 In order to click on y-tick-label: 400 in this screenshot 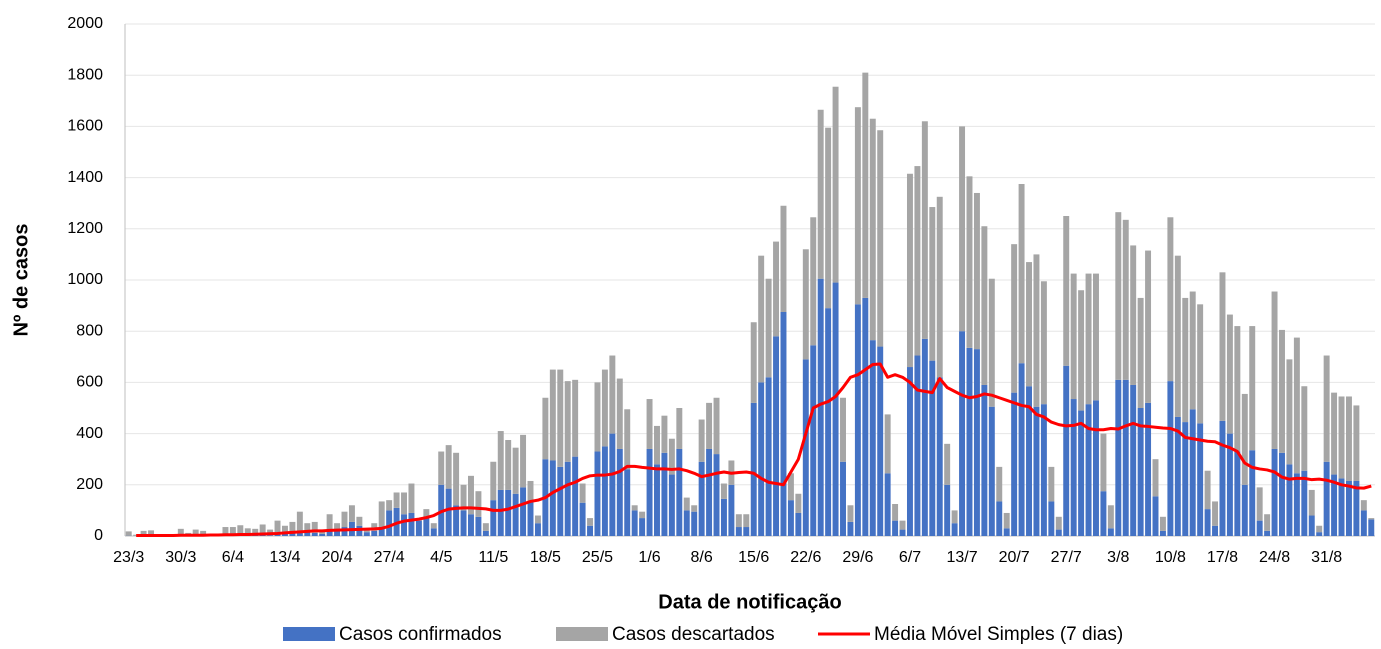, I will do `click(89, 433)`.